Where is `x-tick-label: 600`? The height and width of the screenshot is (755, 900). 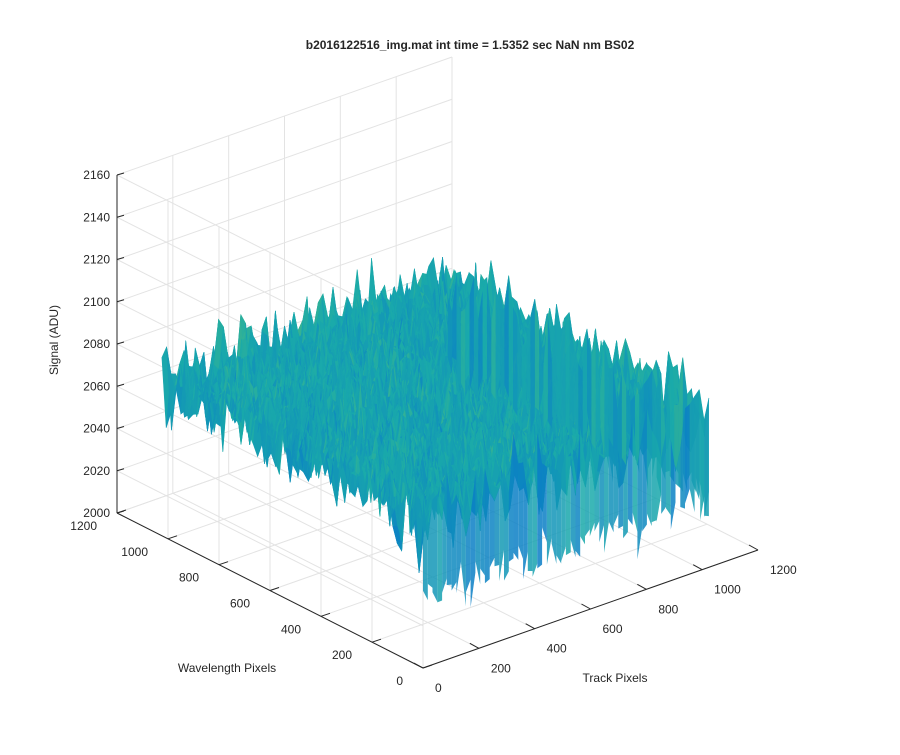
x-tick-label: 600 is located at coordinates (613, 629).